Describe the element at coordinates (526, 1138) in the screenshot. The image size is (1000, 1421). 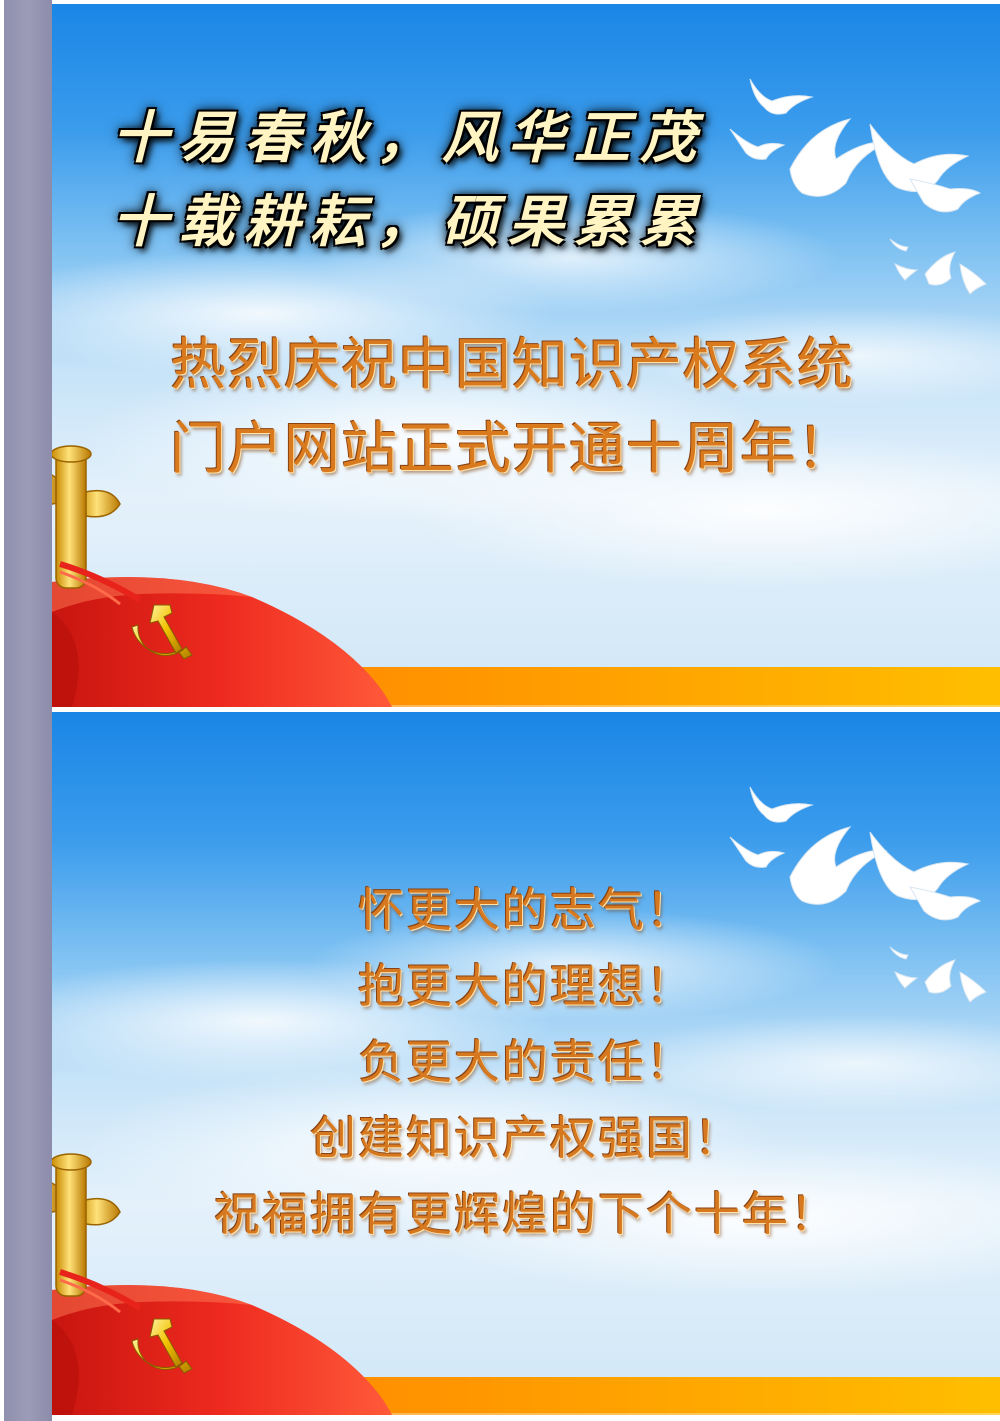
I see `wish-line: 创建知识产权强国！` at that location.